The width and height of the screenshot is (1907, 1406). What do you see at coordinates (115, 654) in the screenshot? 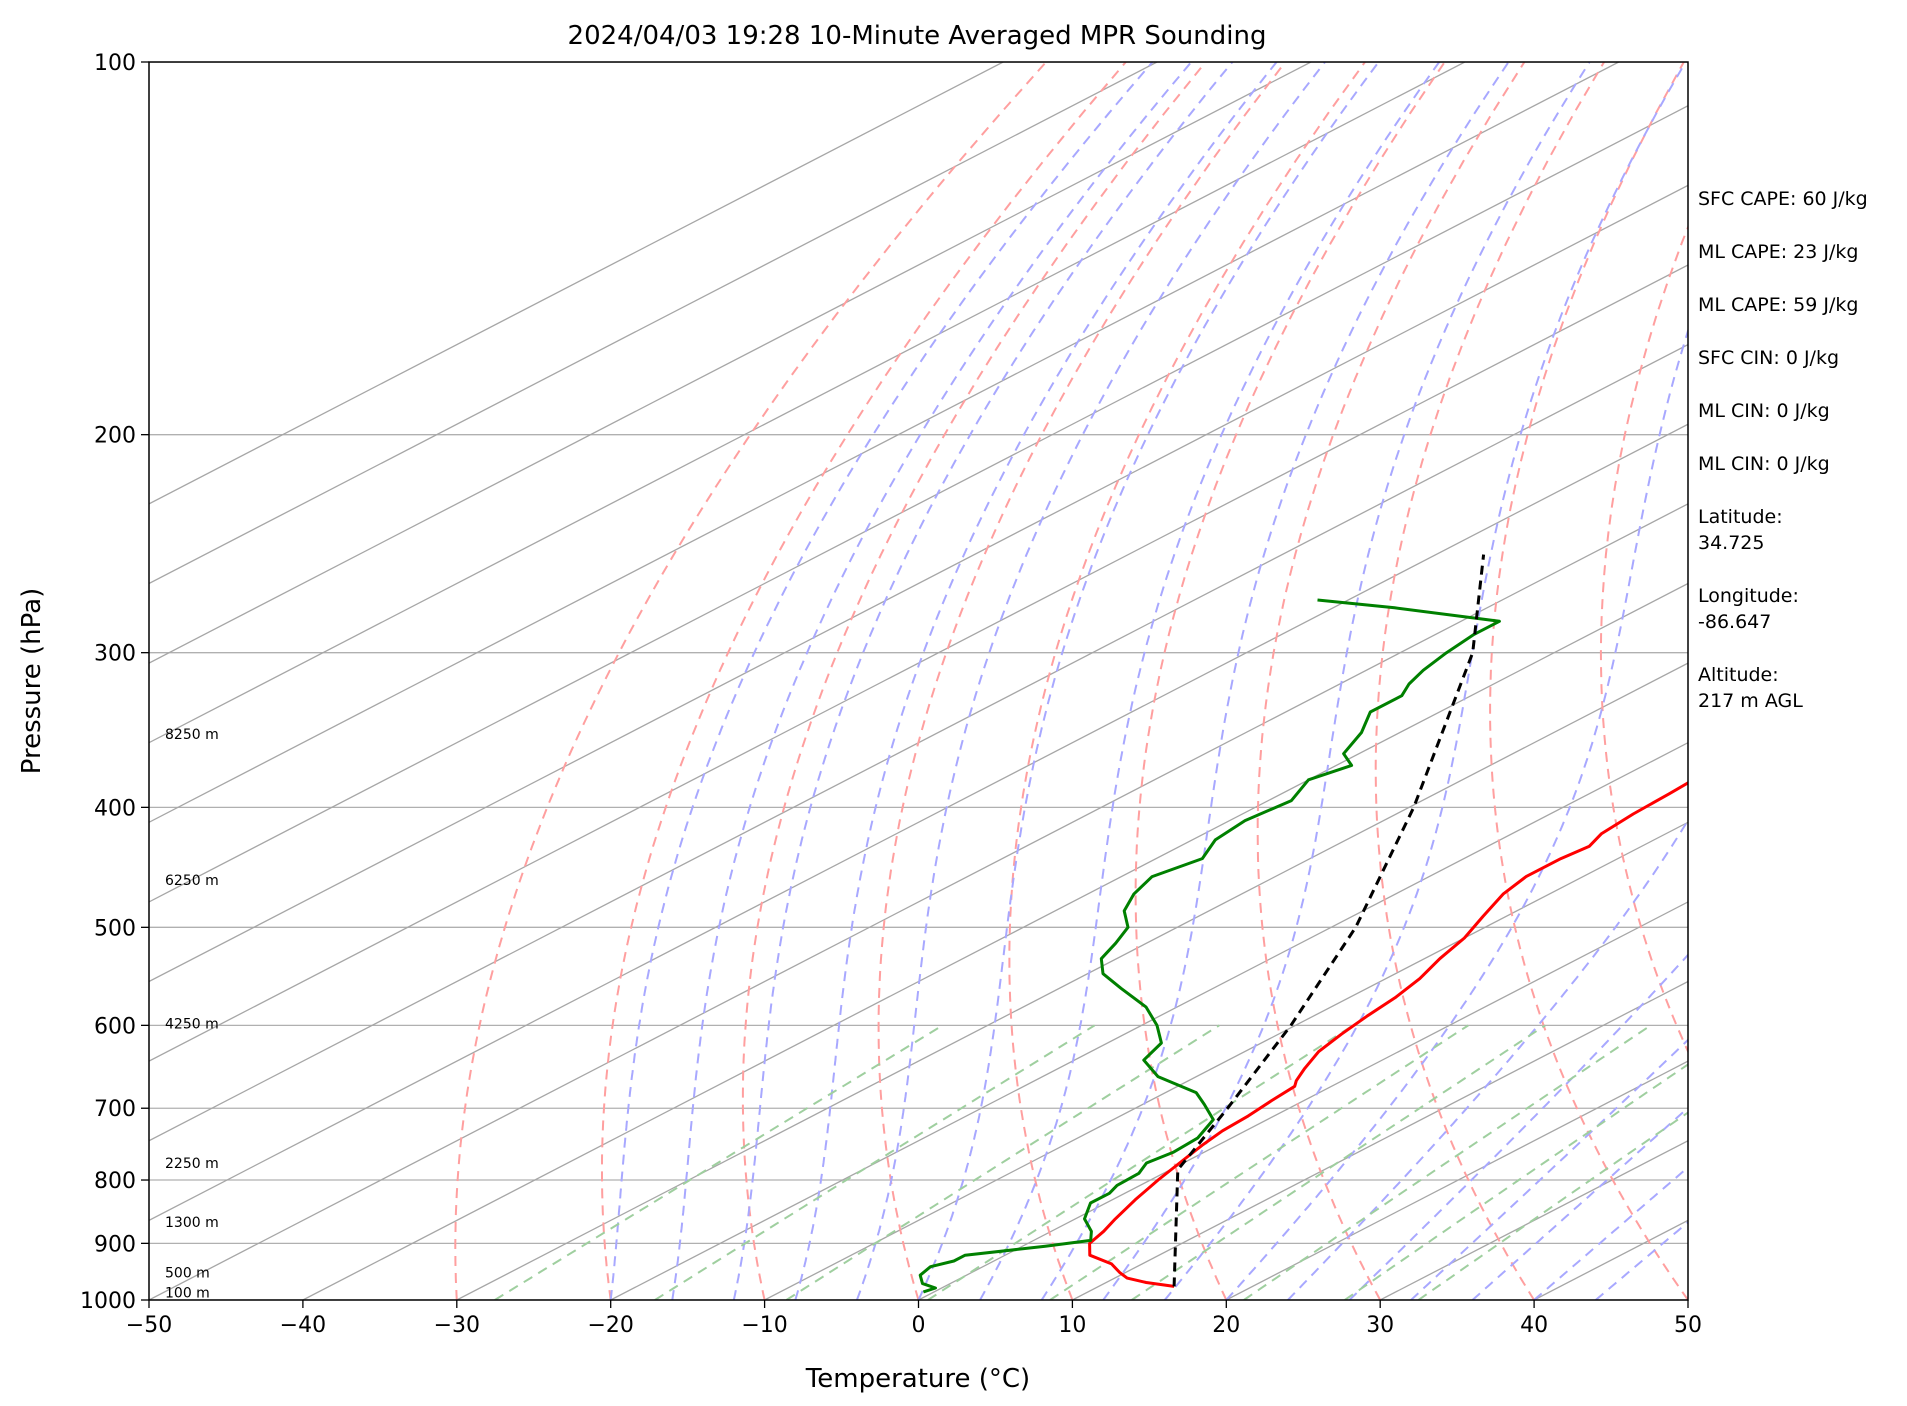
I see `y-tick-label: 300` at bounding box center [115, 654].